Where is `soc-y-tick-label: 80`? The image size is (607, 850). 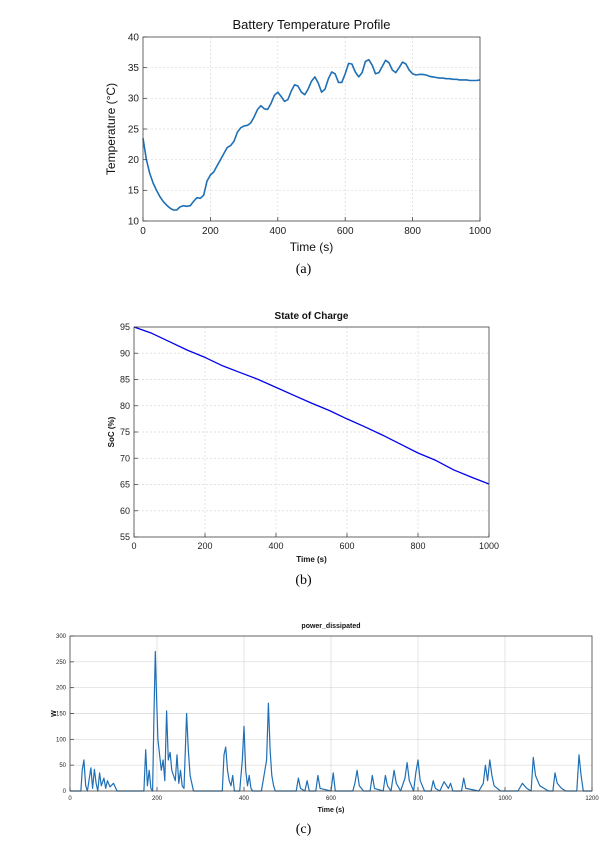
soc-y-tick-label: 80 is located at coordinates (125, 406).